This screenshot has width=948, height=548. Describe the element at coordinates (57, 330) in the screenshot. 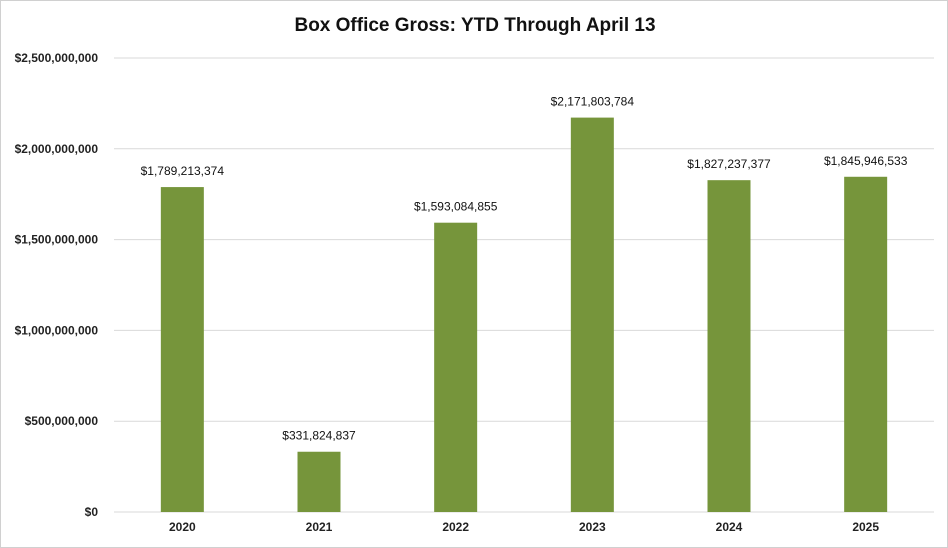

I see `y-tick-label: $1,000,000,000` at that location.